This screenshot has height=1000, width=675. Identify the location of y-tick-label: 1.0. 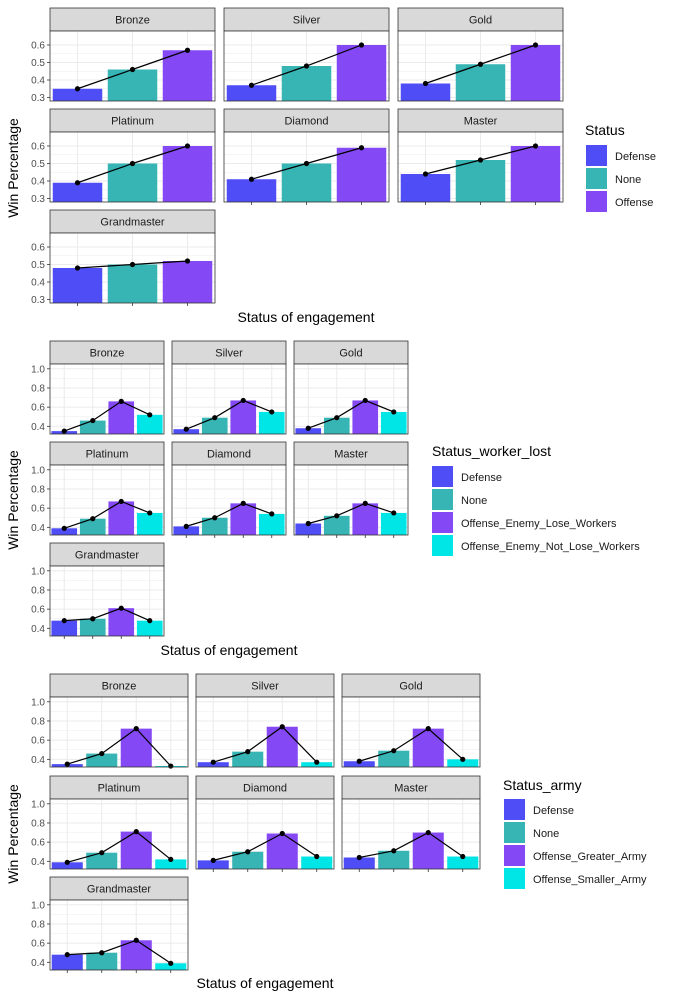
(38, 470).